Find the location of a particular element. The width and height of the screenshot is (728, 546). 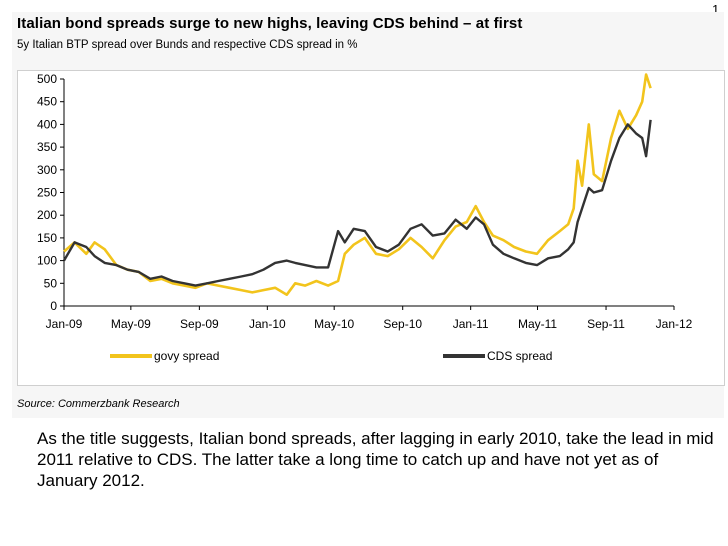

corner-mark: 1 is located at coordinates (716, 9).